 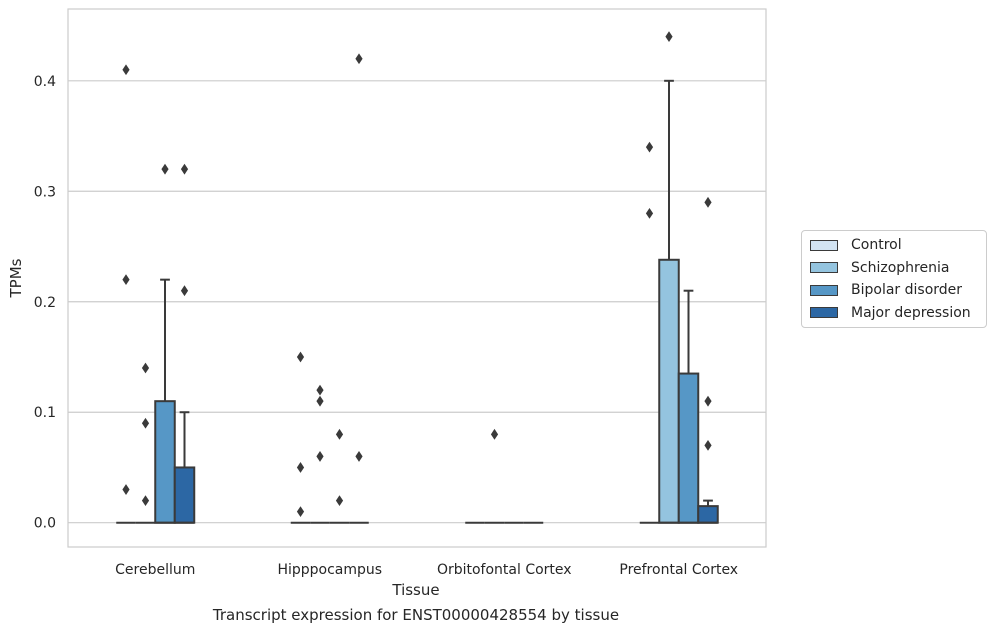 I want to click on x-axis-title: Tissue, so click(x=415, y=590).